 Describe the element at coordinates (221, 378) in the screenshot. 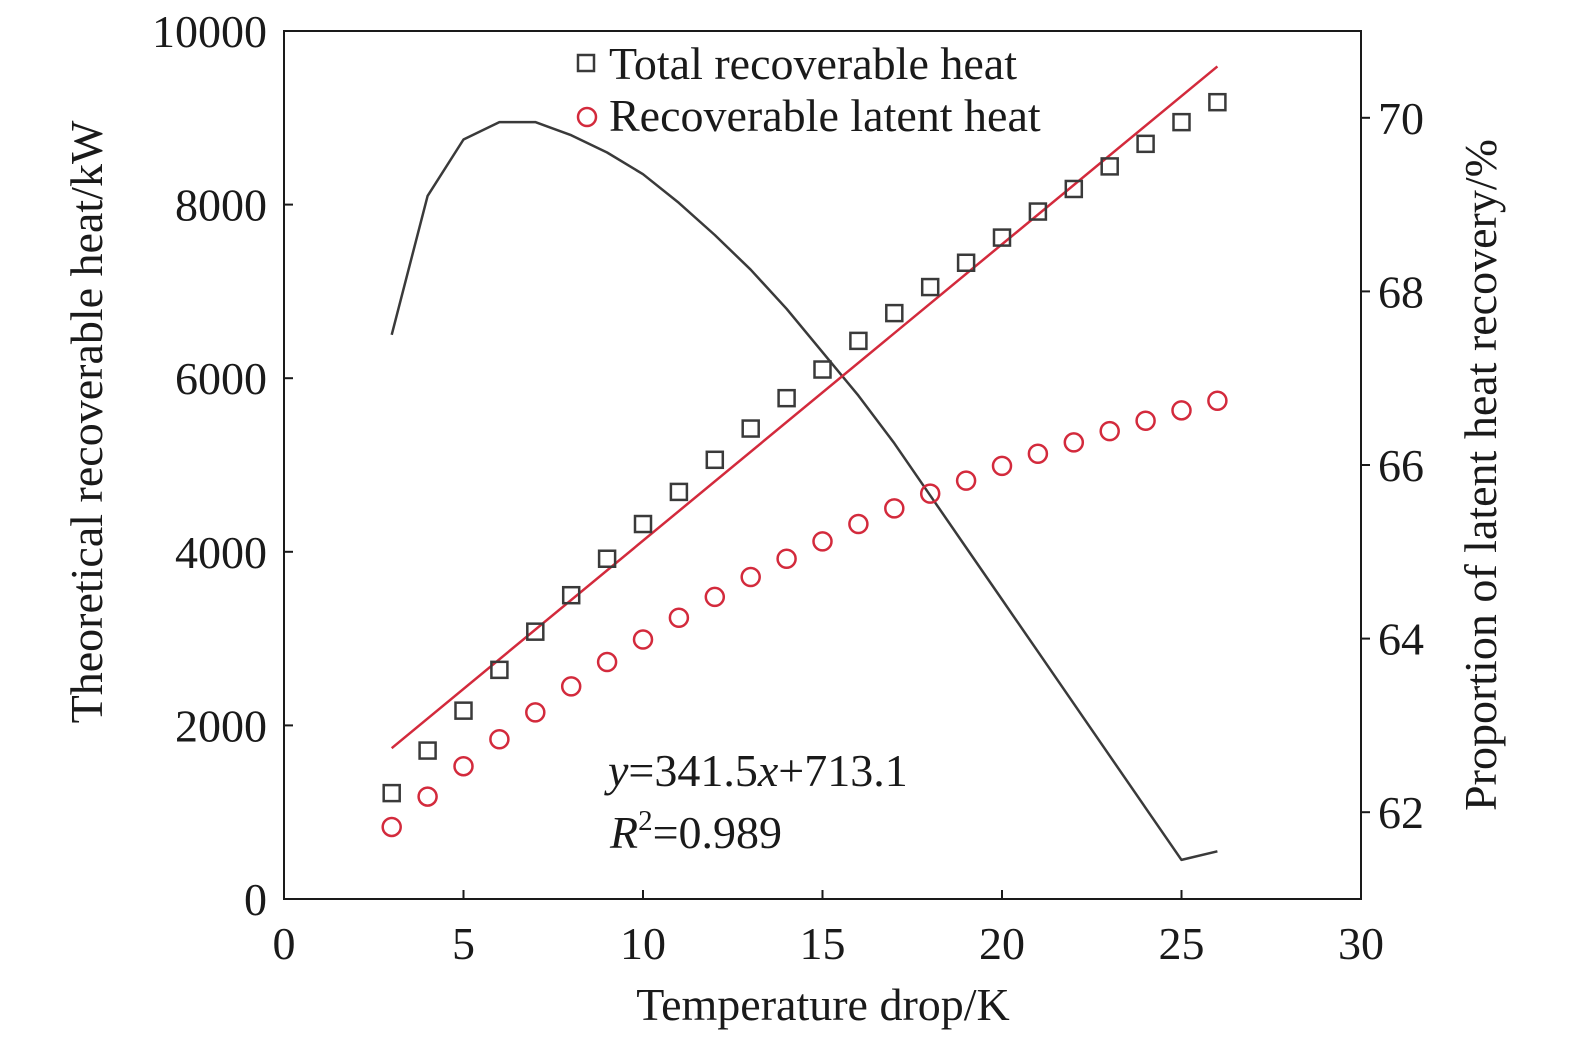

I see `y-tick-label: 6000` at that location.